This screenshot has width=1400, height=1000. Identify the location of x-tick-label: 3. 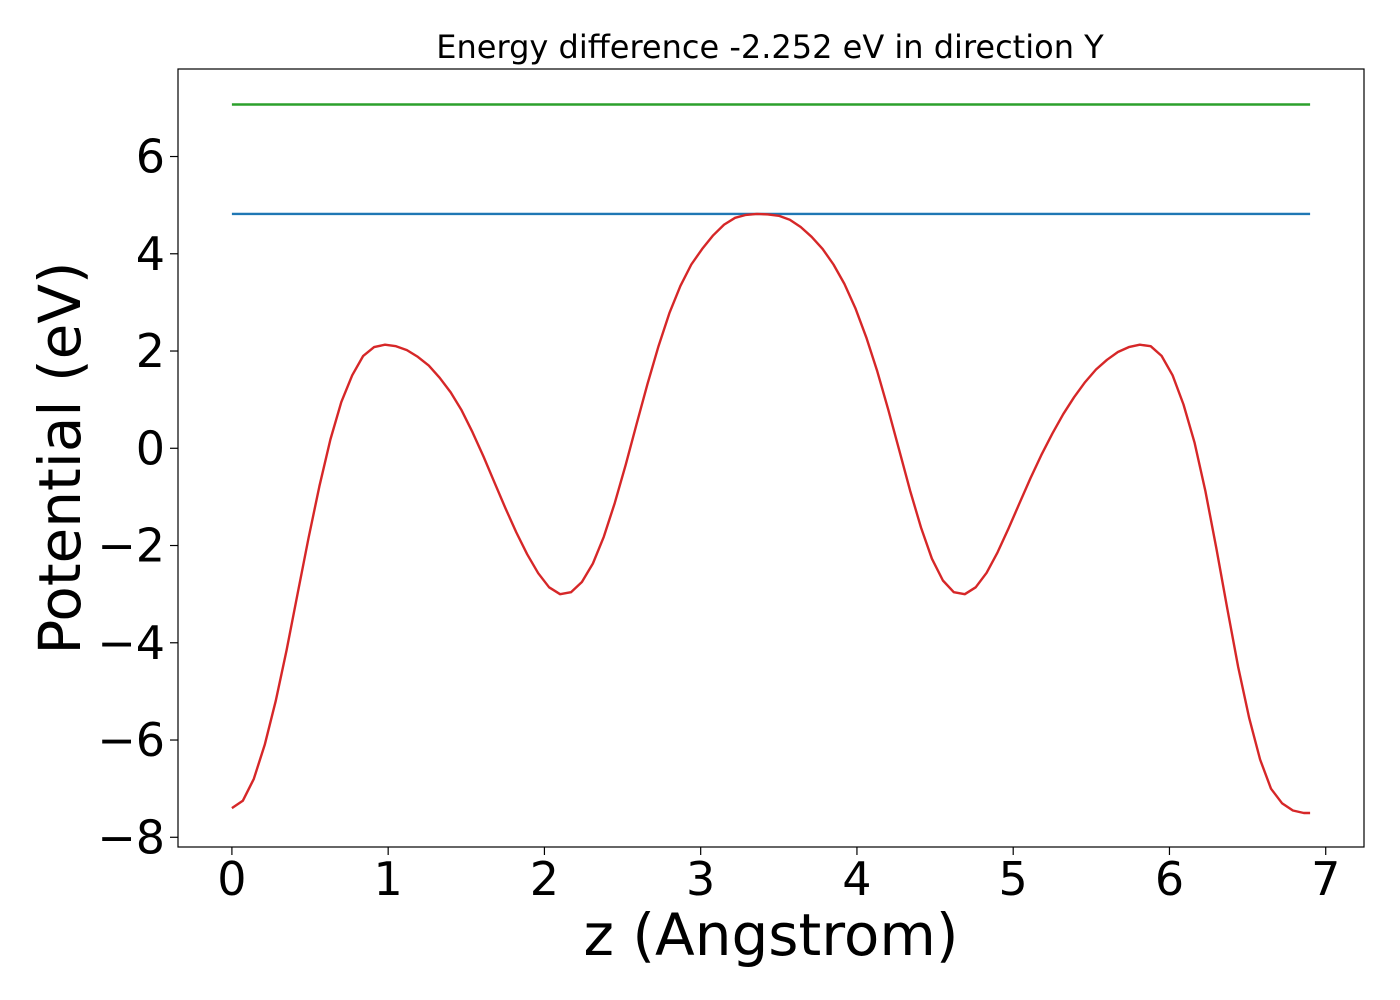
(700, 879).